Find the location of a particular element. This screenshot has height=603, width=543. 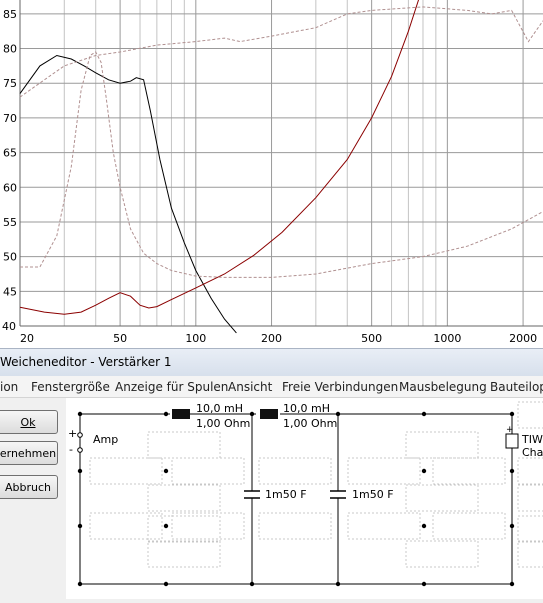

cancel-button: Abbruch is located at coordinates (29, 487).